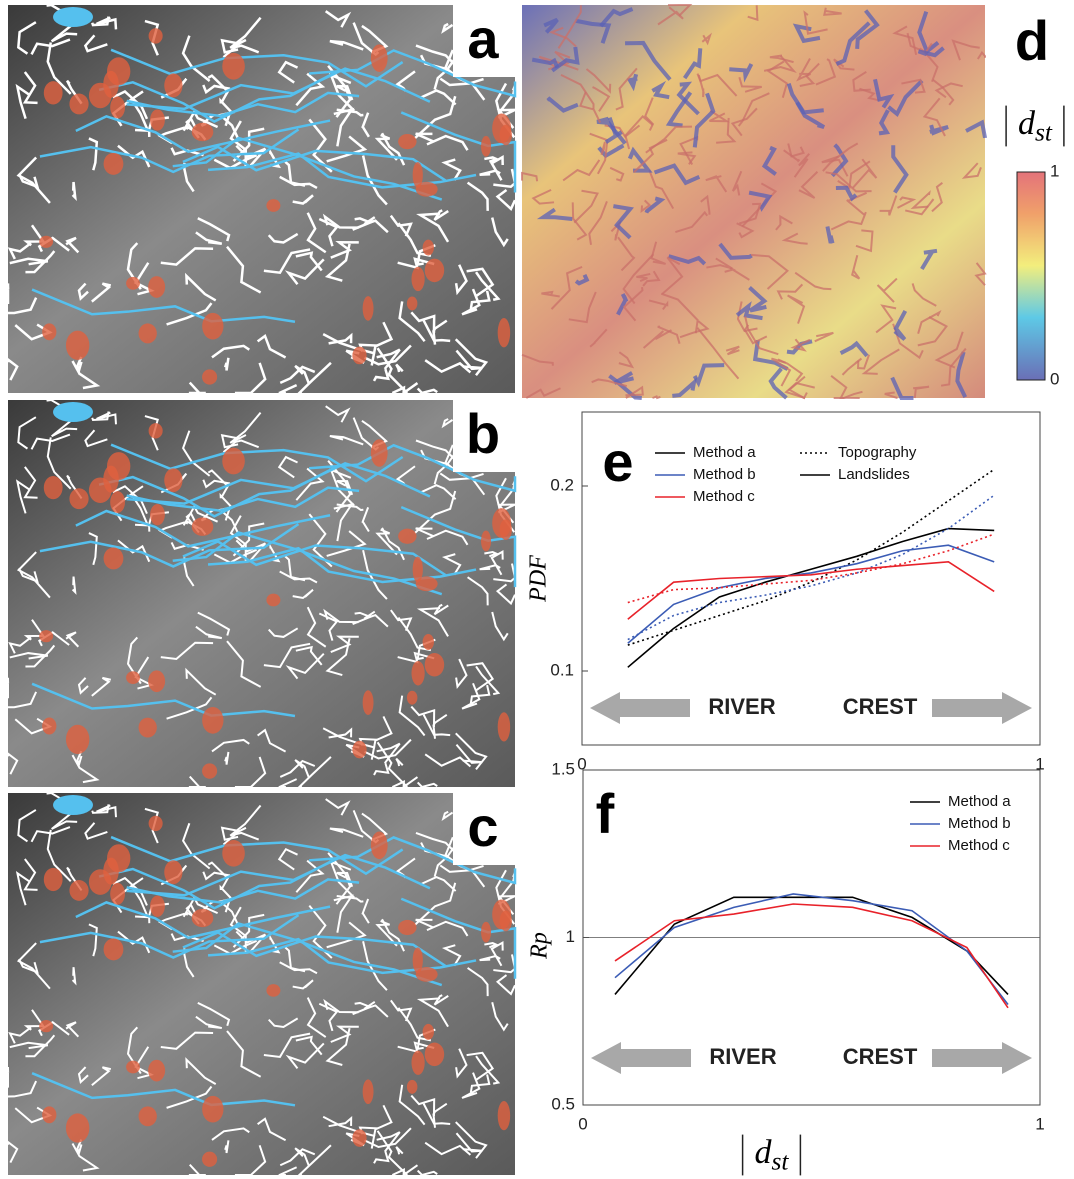  I want to click on annotation: RIVER, so click(741, 706).